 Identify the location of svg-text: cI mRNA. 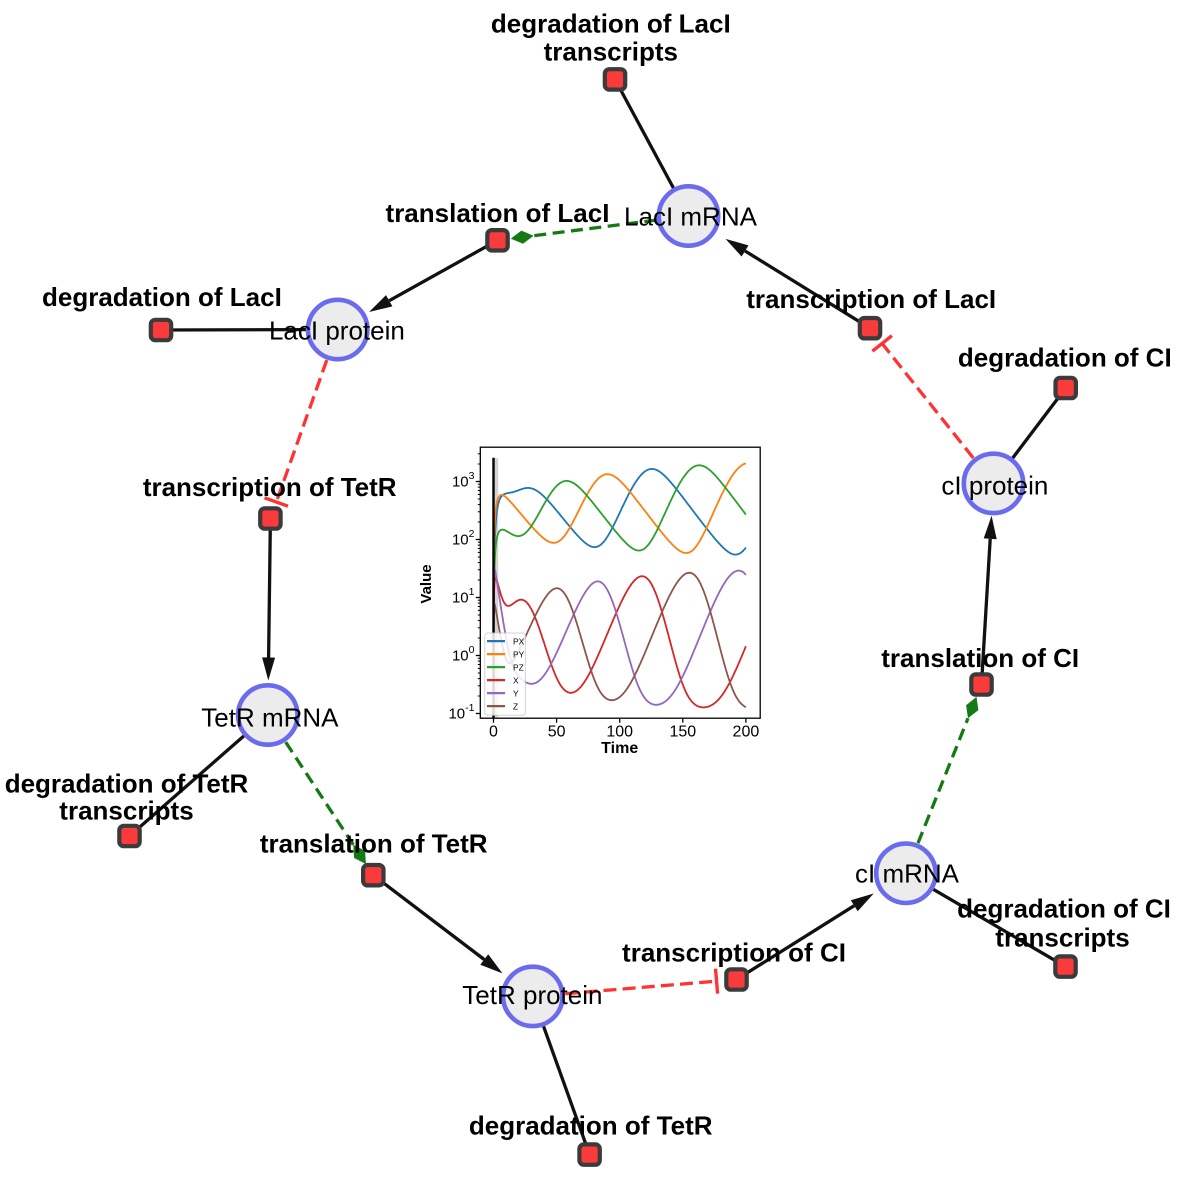
(907, 874).